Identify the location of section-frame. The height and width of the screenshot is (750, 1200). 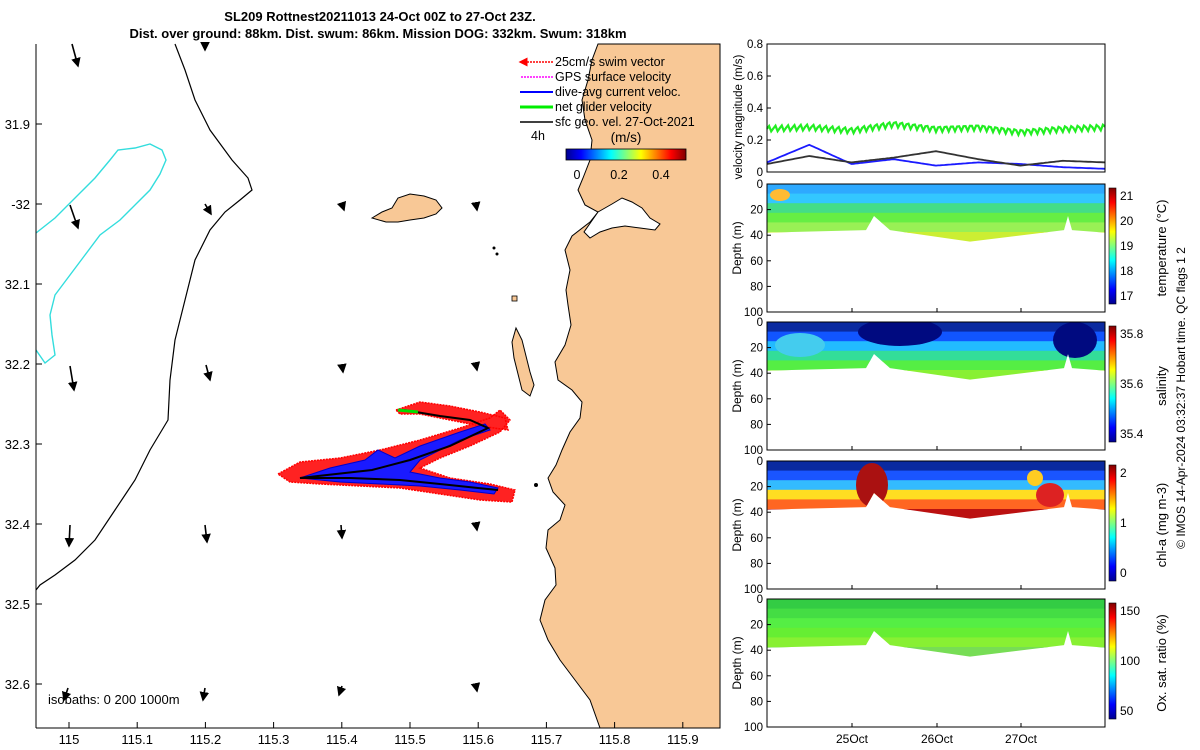
(936, 525).